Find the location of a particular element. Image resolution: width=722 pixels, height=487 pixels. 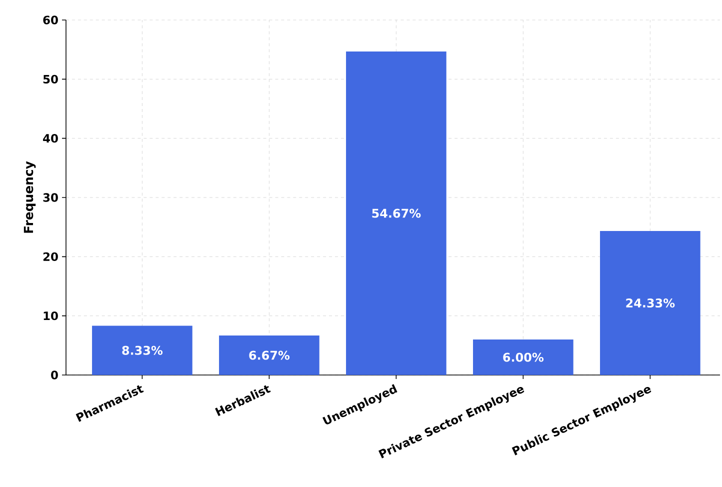

data-label: 24.33% is located at coordinates (650, 303).